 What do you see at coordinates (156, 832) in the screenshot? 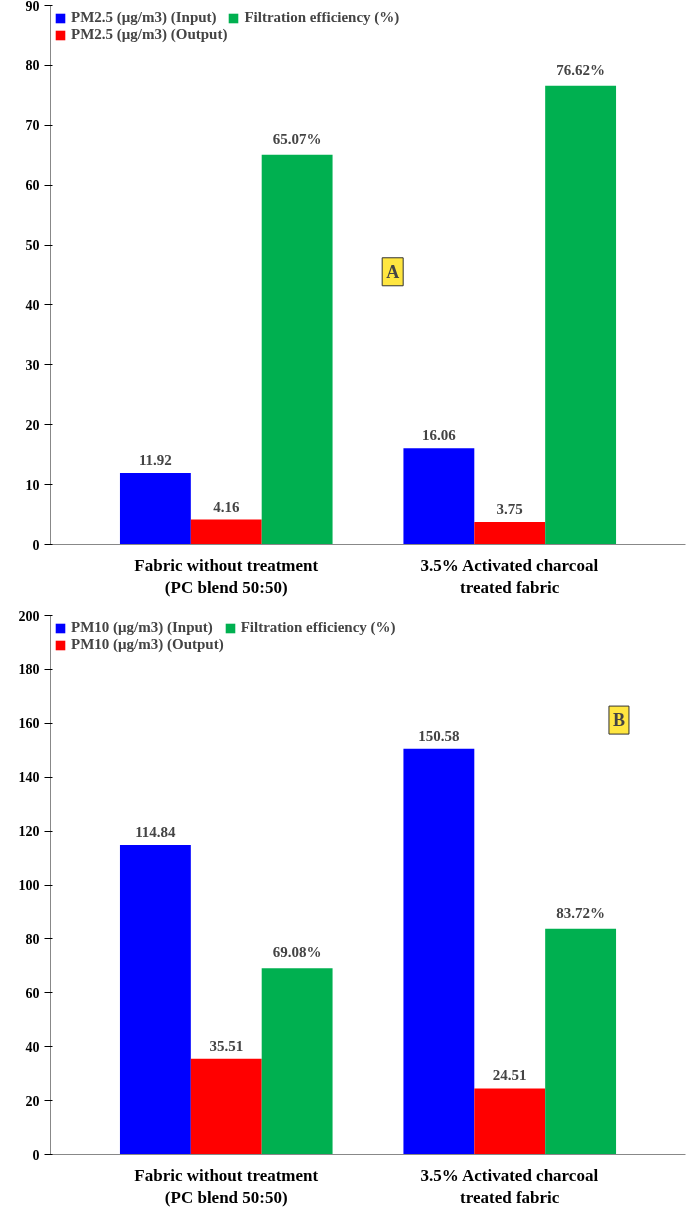
I see `data-label: 114.84` at bounding box center [156, 832].